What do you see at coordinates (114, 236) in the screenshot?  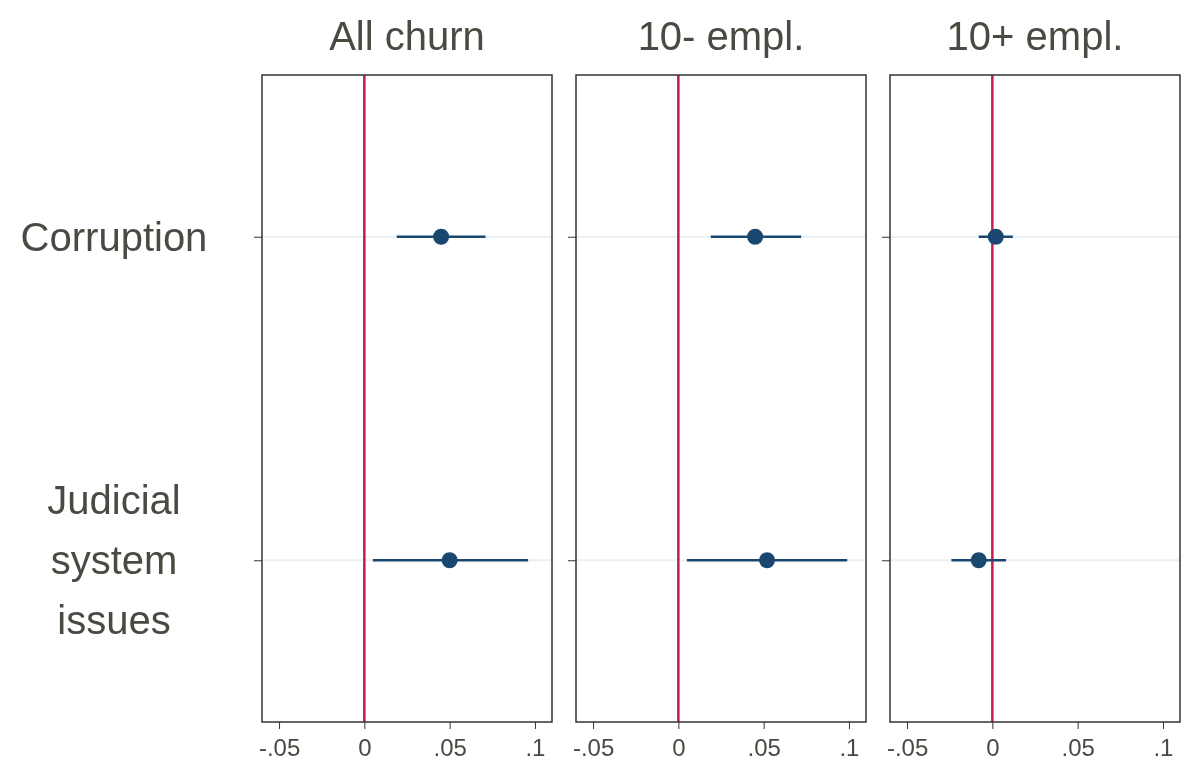 I see `y-tick-label: Corruption` at bounding box center [114, 236].